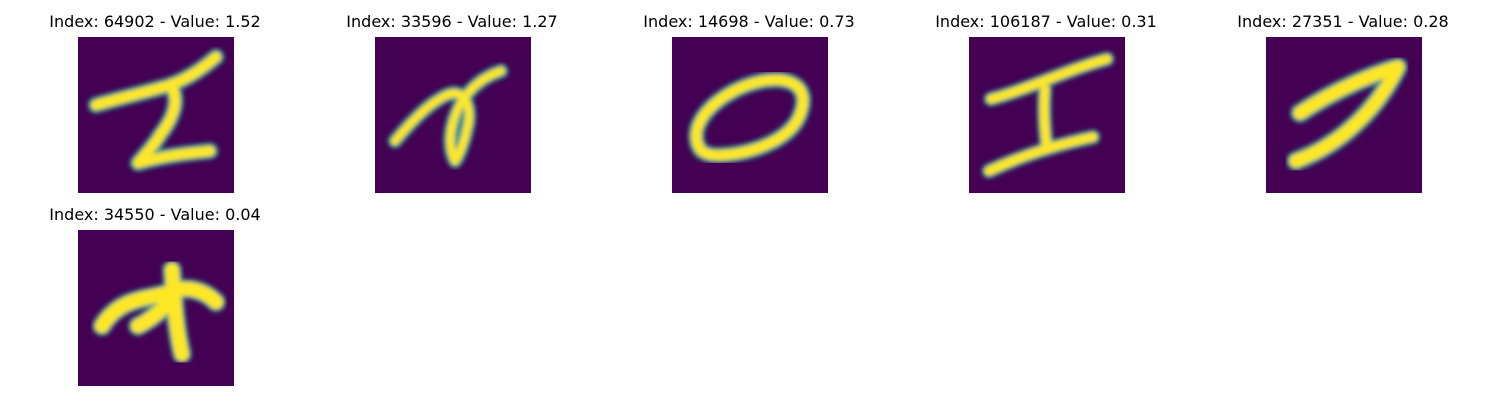  I want to click on panel-title: Index: 27351 - Value: 0.28, so click(1343, 21).